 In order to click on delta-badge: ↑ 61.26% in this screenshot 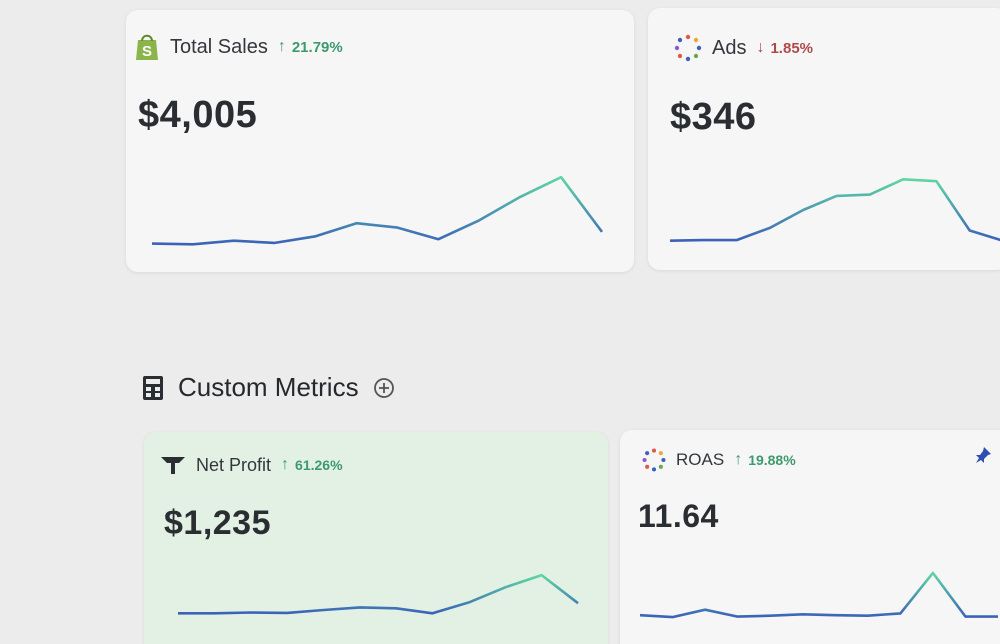, I will do `click(311, 465)`.